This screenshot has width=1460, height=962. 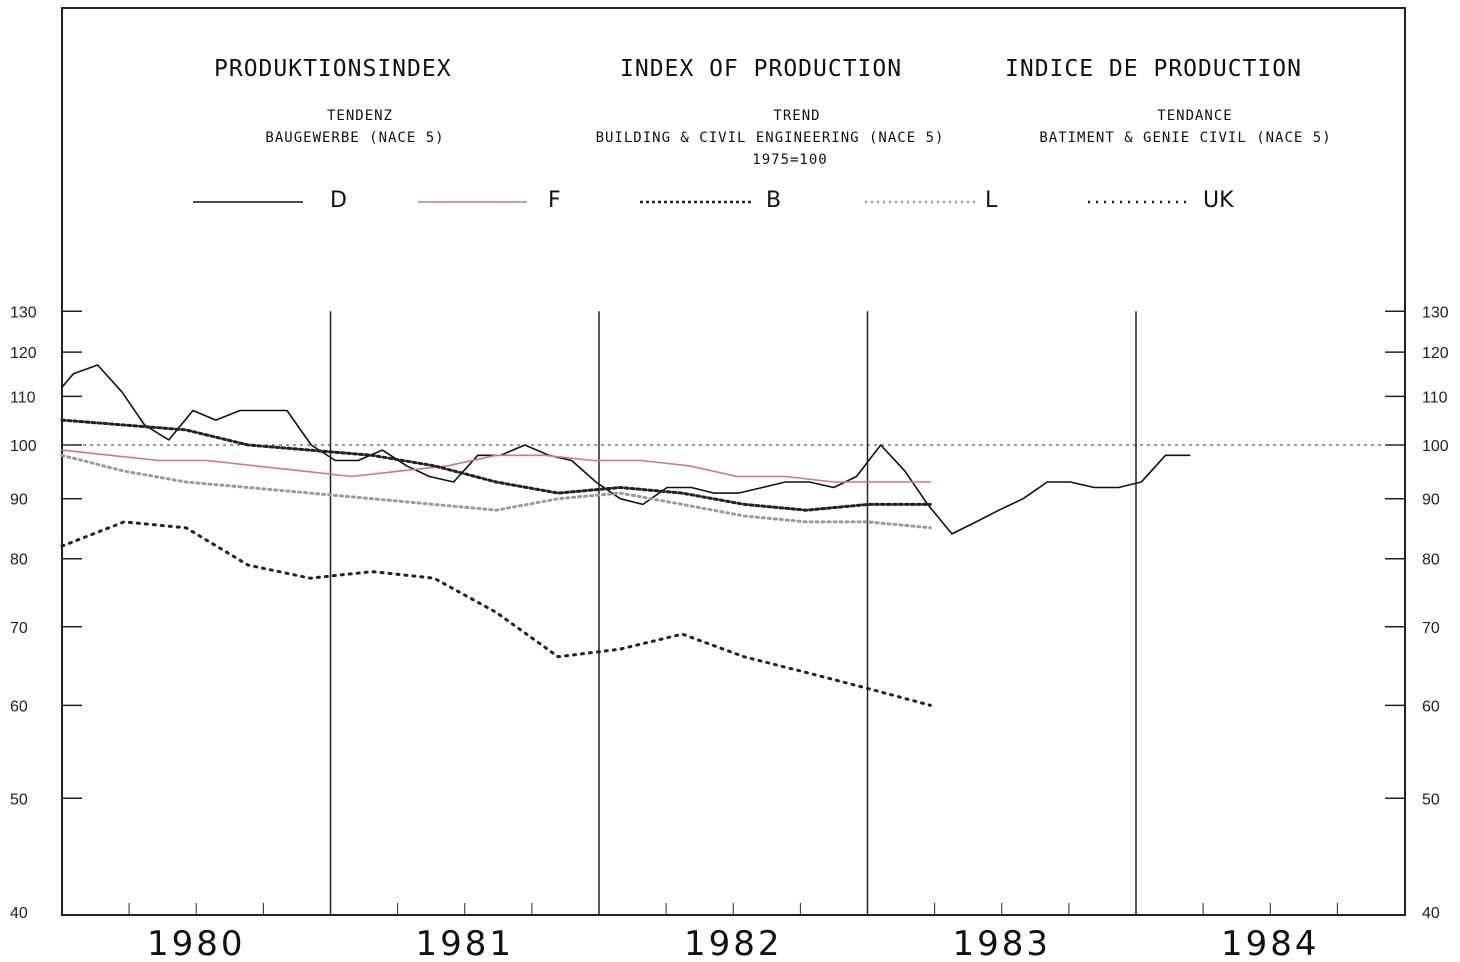 I want to click on series-line-b, so click(x=496, y=465).